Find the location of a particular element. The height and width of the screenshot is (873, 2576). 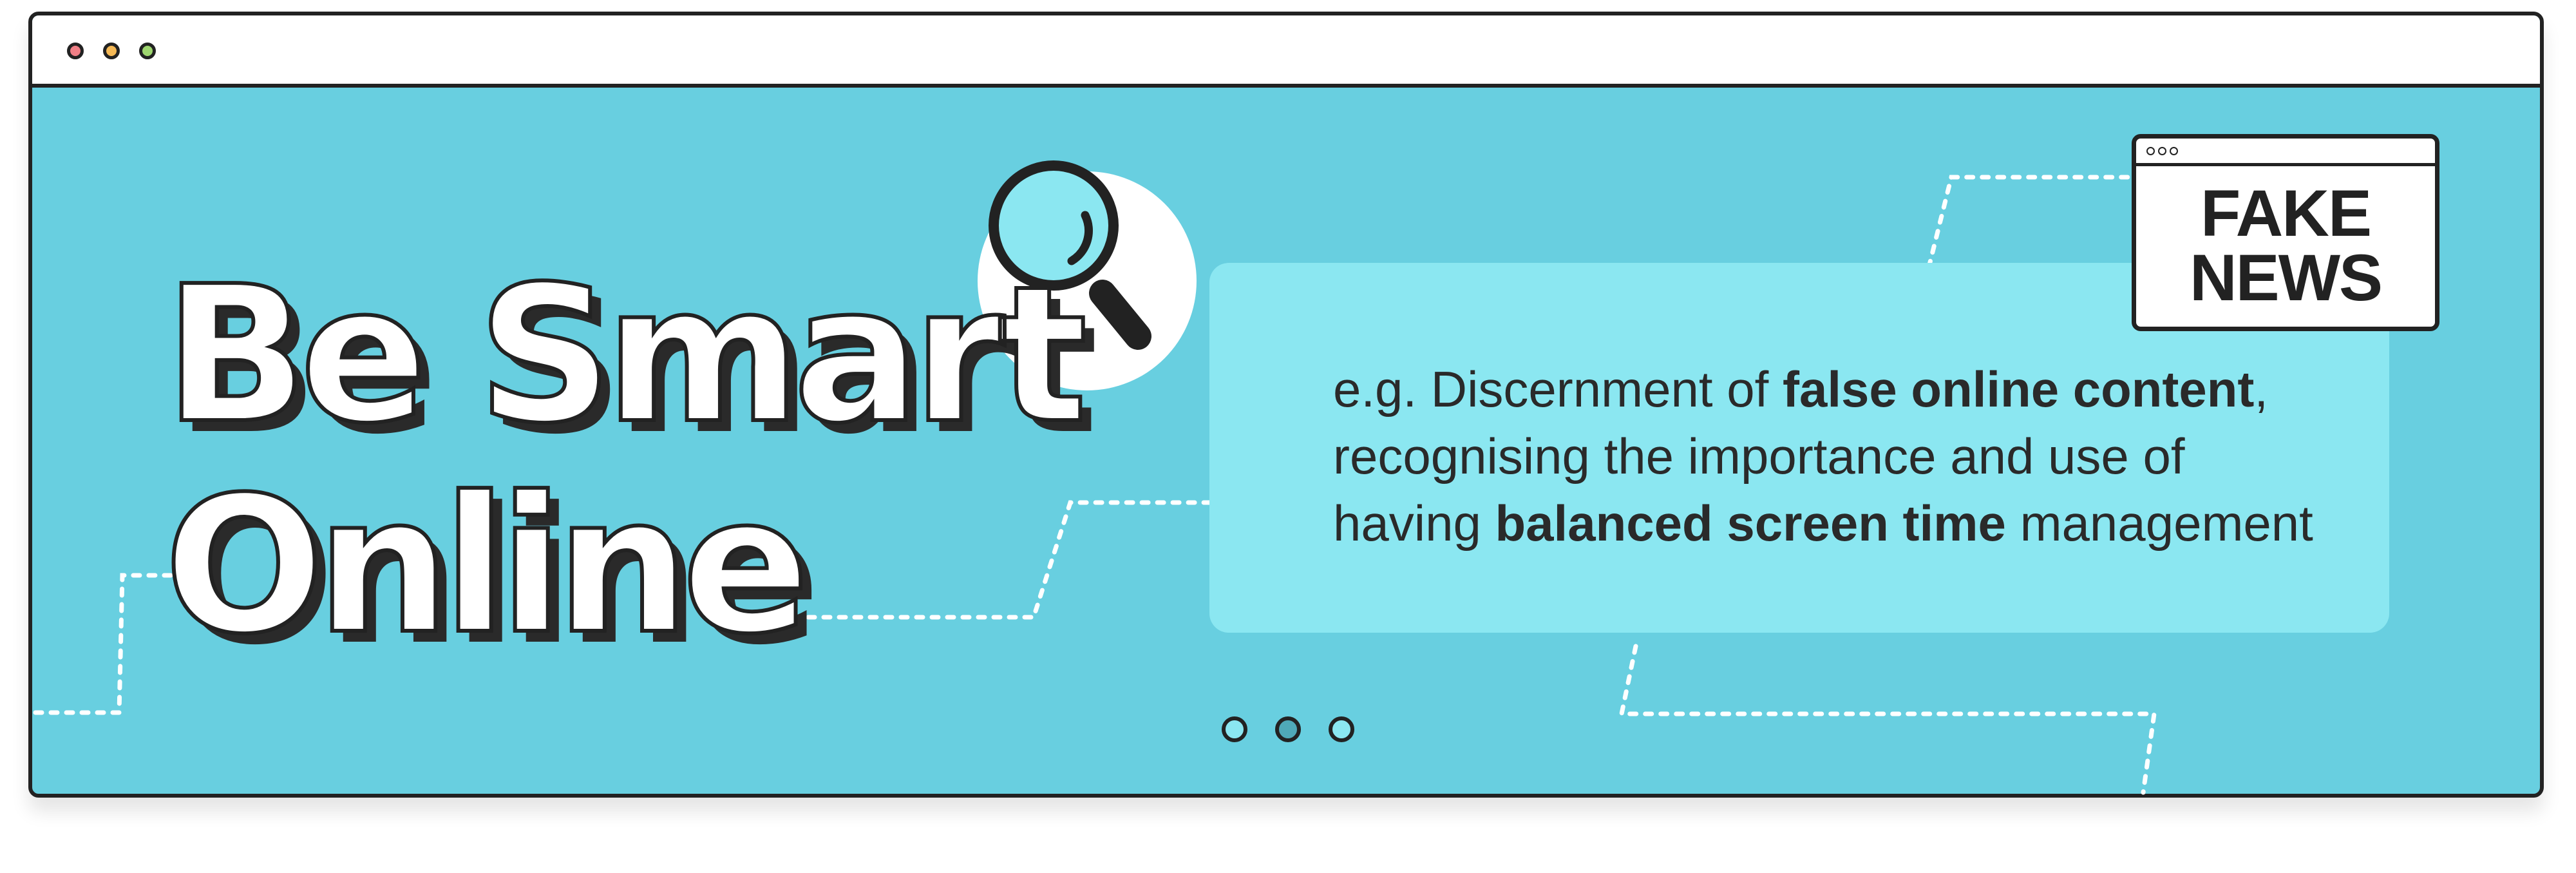

maximize-window-dot is located at coordinates (147, 51).